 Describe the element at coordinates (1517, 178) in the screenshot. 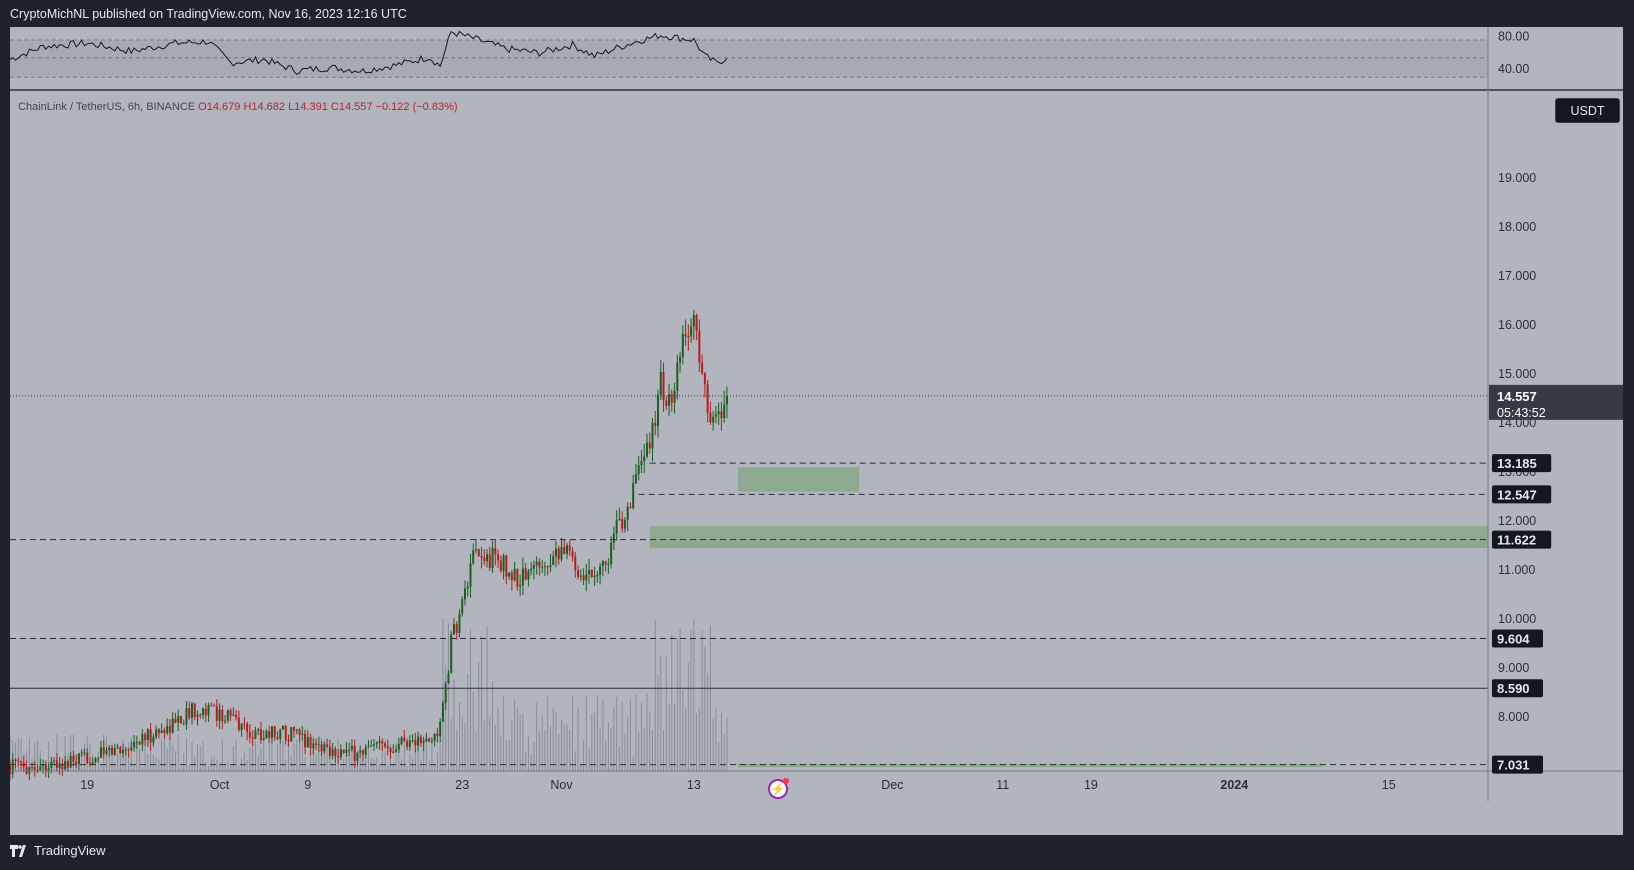

I see `price-tick-label: 19.000` at that location.